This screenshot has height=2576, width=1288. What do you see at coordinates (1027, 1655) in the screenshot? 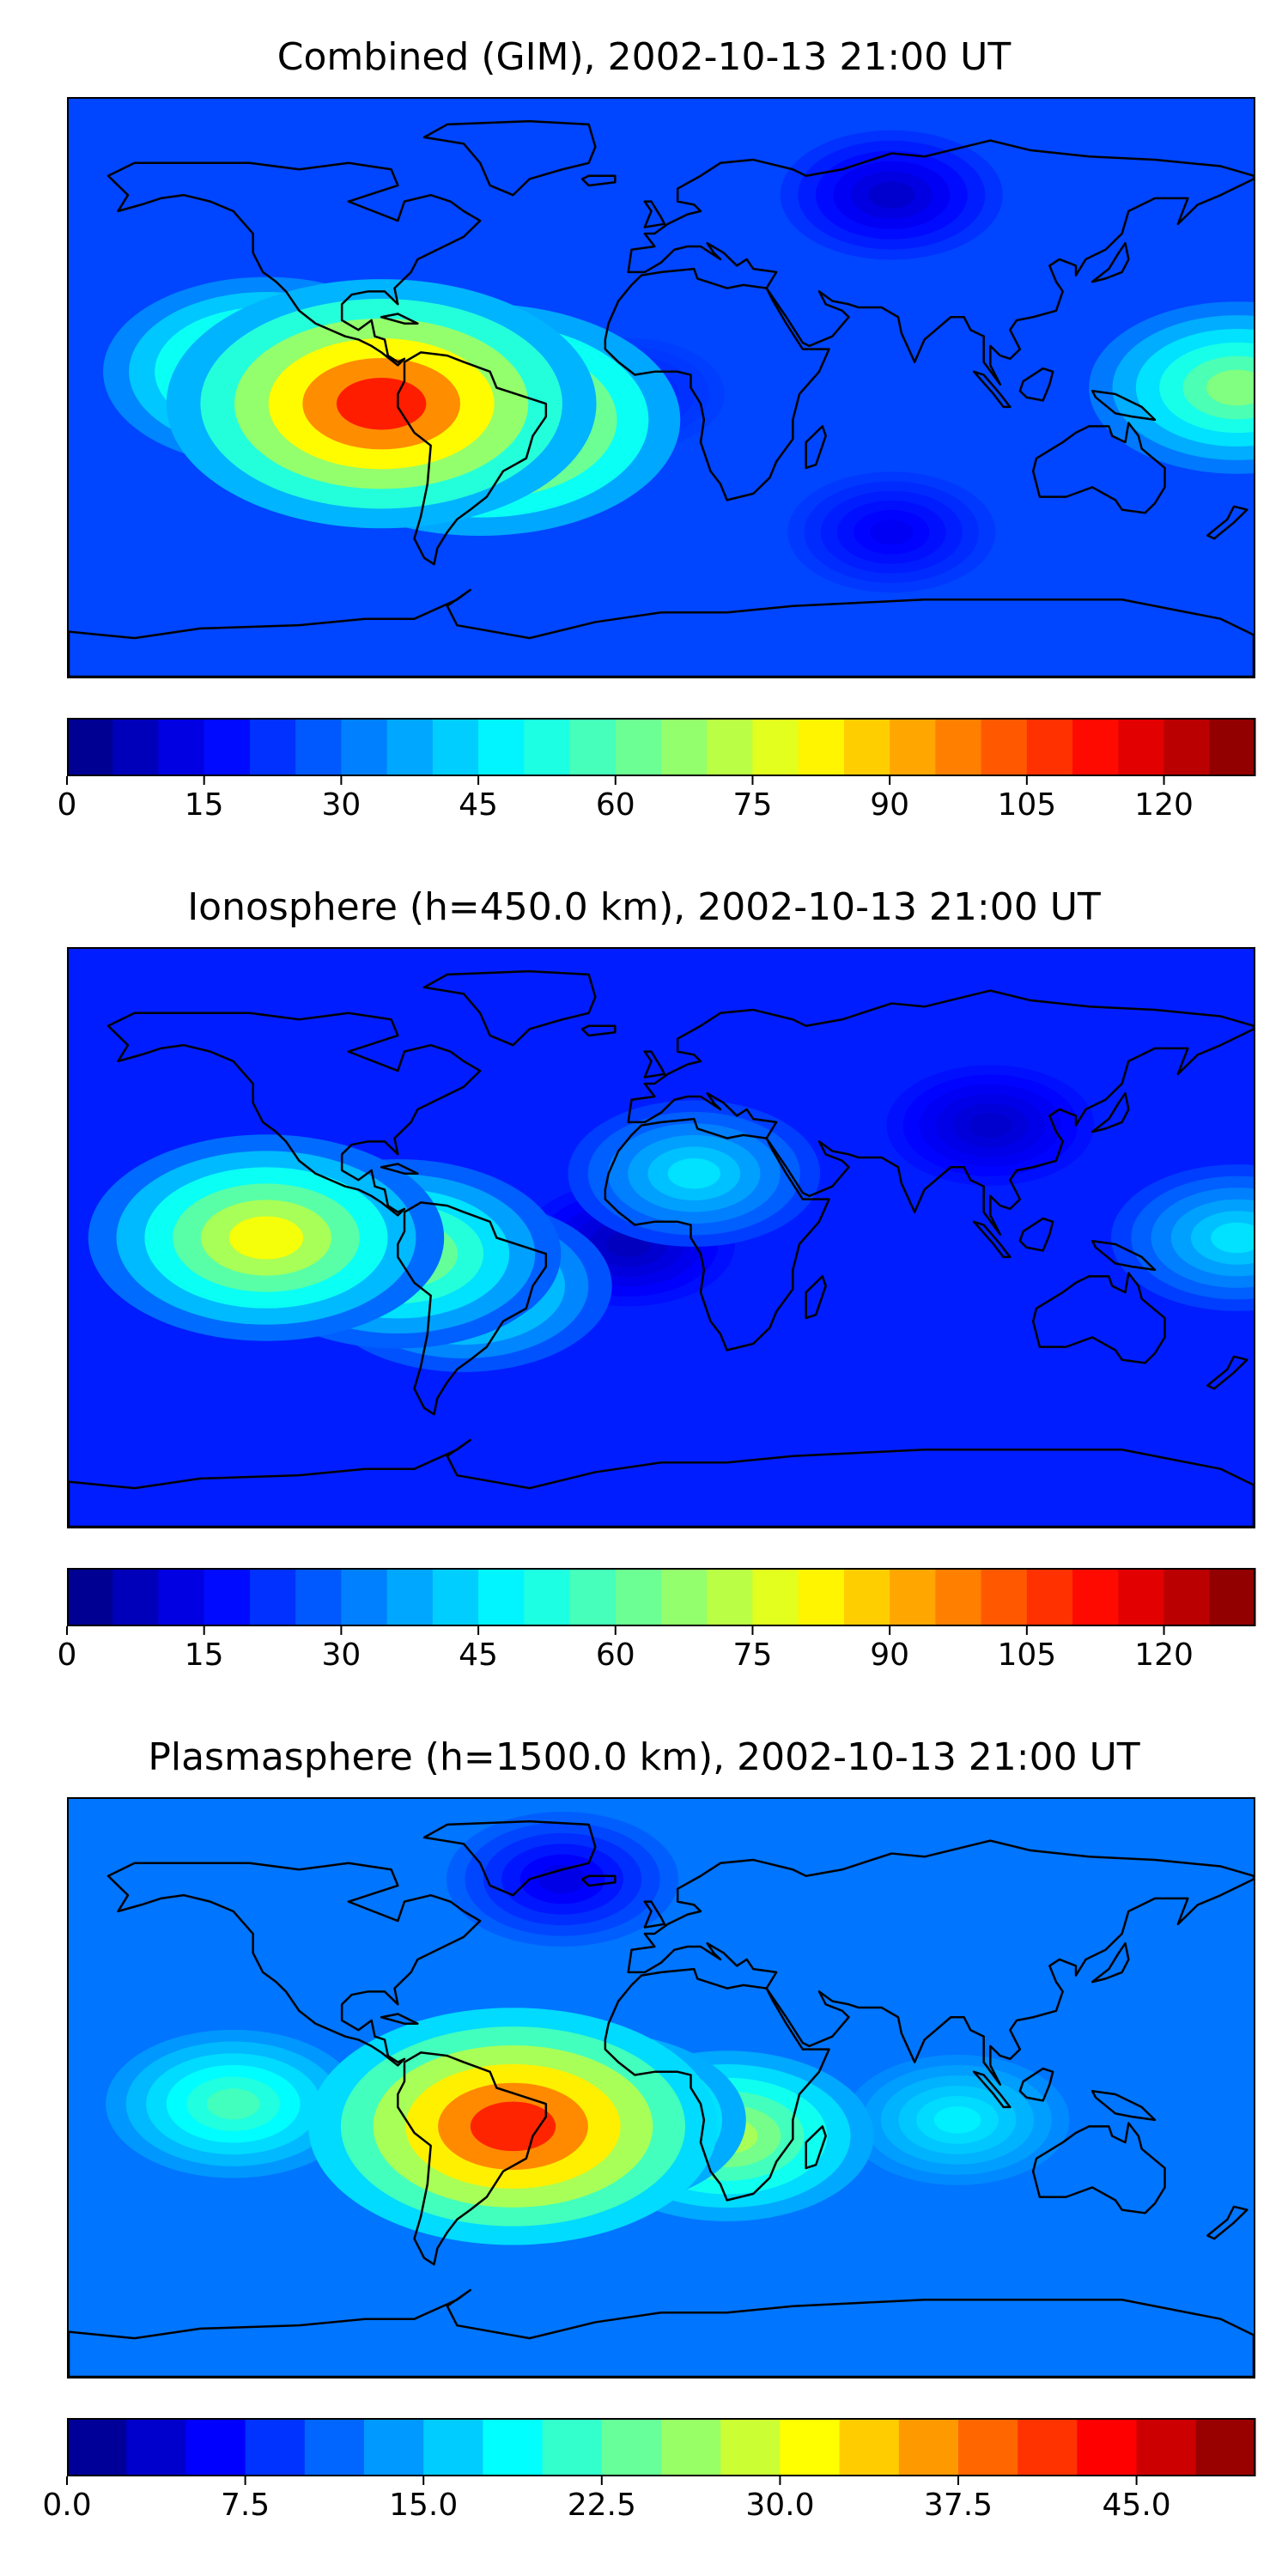
I see `colorbar-tick-label: 105` at bounding box center [1027, 1655].